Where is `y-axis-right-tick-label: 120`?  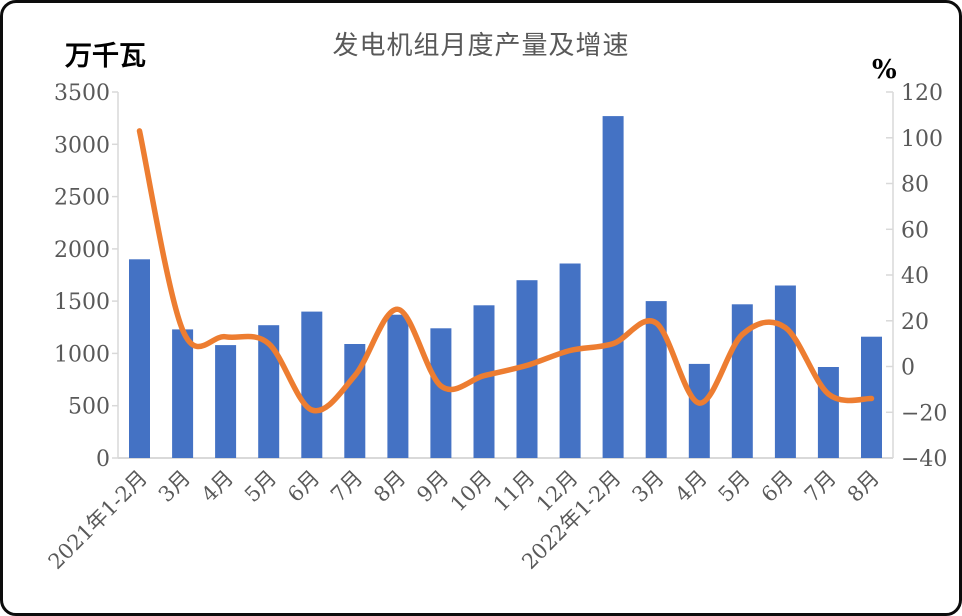
y-axis-right-tick-label: 120 is located at coordinates (922, 93).